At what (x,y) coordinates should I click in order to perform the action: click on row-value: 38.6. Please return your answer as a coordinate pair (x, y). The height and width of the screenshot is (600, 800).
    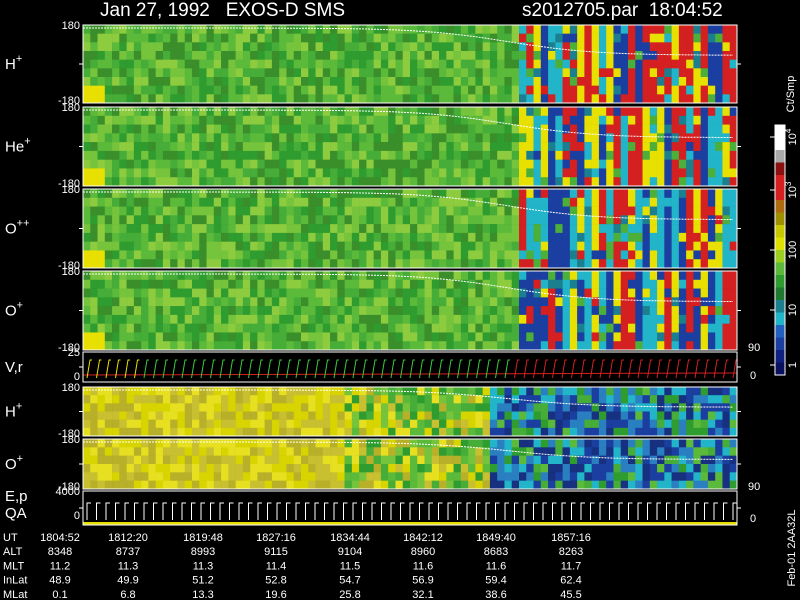
    Looking at the image, I should click on (495, 594).